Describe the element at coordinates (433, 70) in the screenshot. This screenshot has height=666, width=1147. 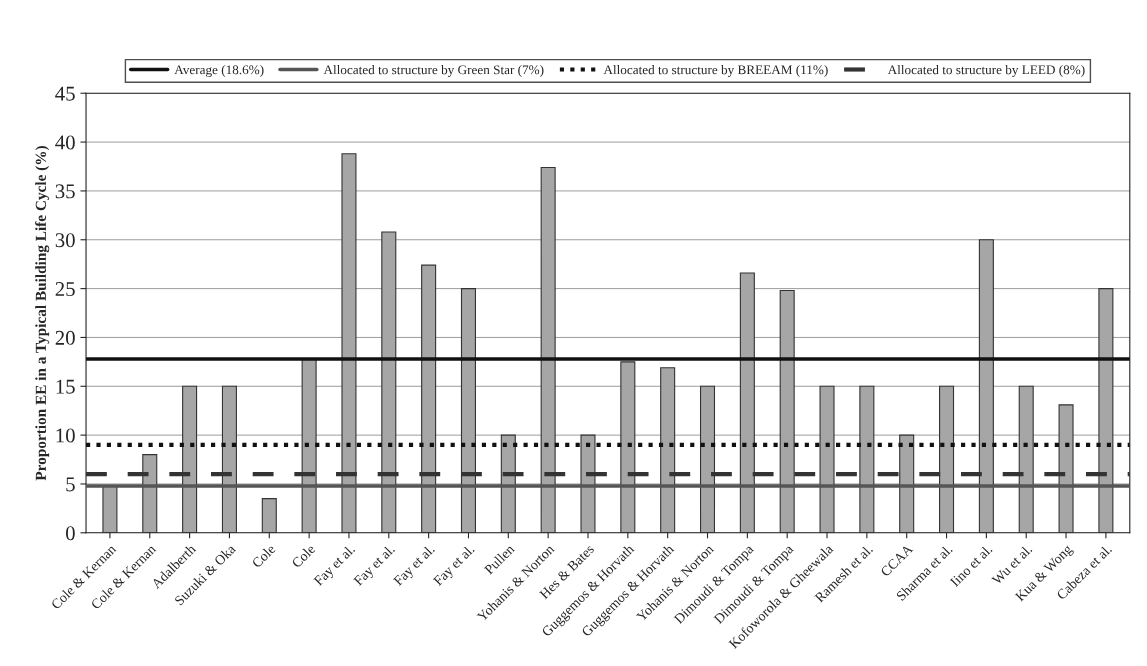
I see `legend-label: Allocated to structure by Green Star (7%)` at that location.